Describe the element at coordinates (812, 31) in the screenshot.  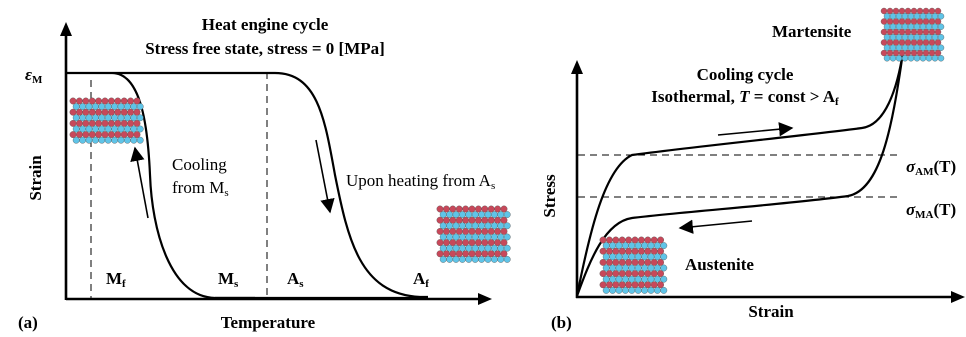
I see `martensite-label: Martensite` at that location.